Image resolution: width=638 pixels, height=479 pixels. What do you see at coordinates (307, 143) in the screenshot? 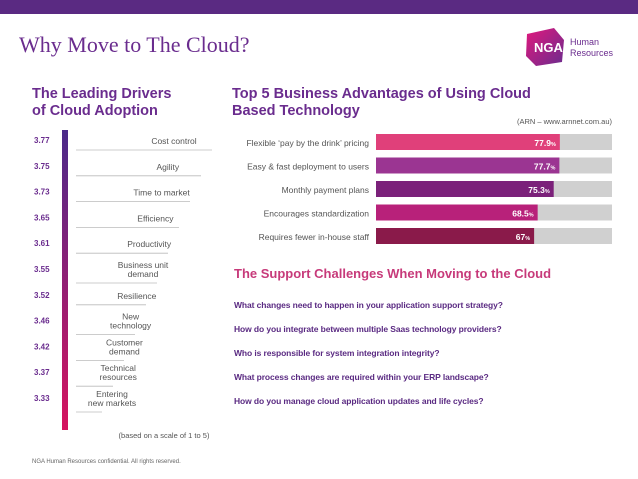
I see `advantage-label: Flexible ‘pay by the drink’ pricing` at bounding box center [307, 143].